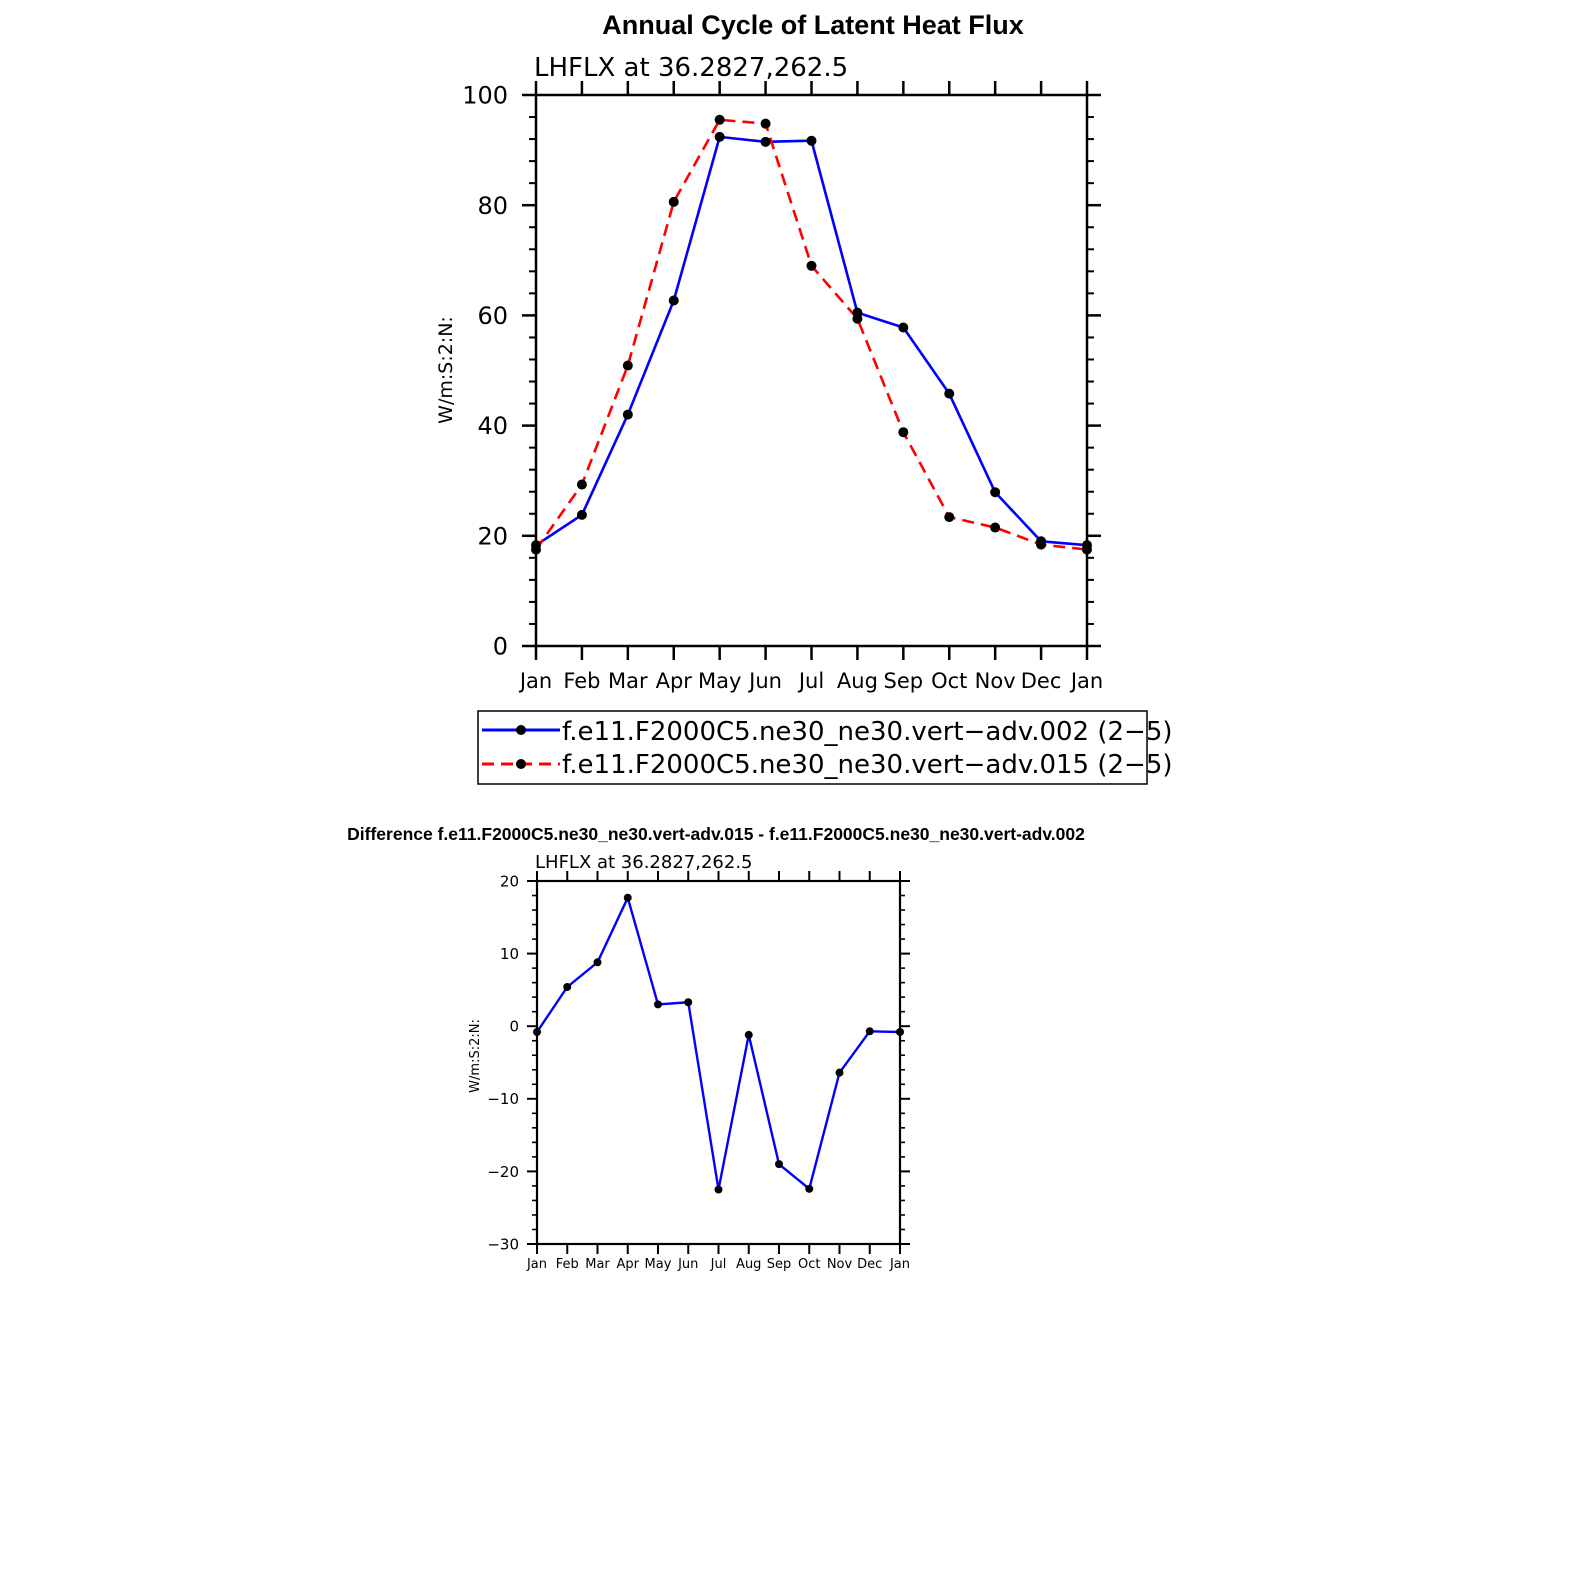  What do you see at coordinates (644, 862) in the screenshot?
I see `chart2-subtitle: LHFLX at 36.2827,262.5` at bounding box center [644, 862].